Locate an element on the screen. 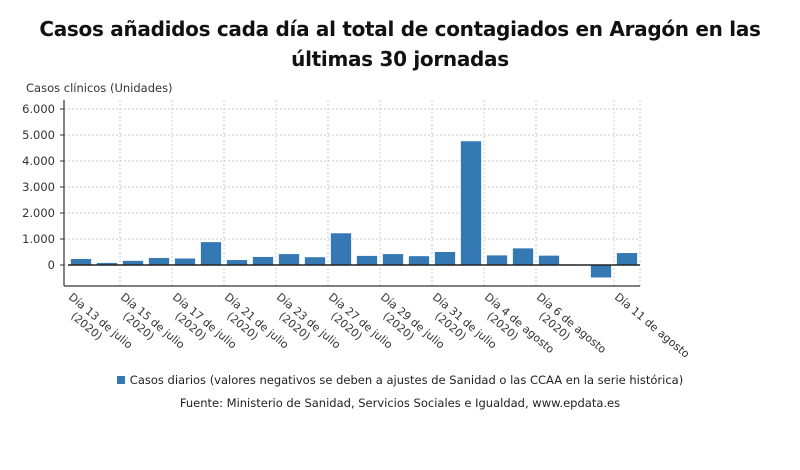  y-tick-label: 3.000 is located at coordinates (38, 187).